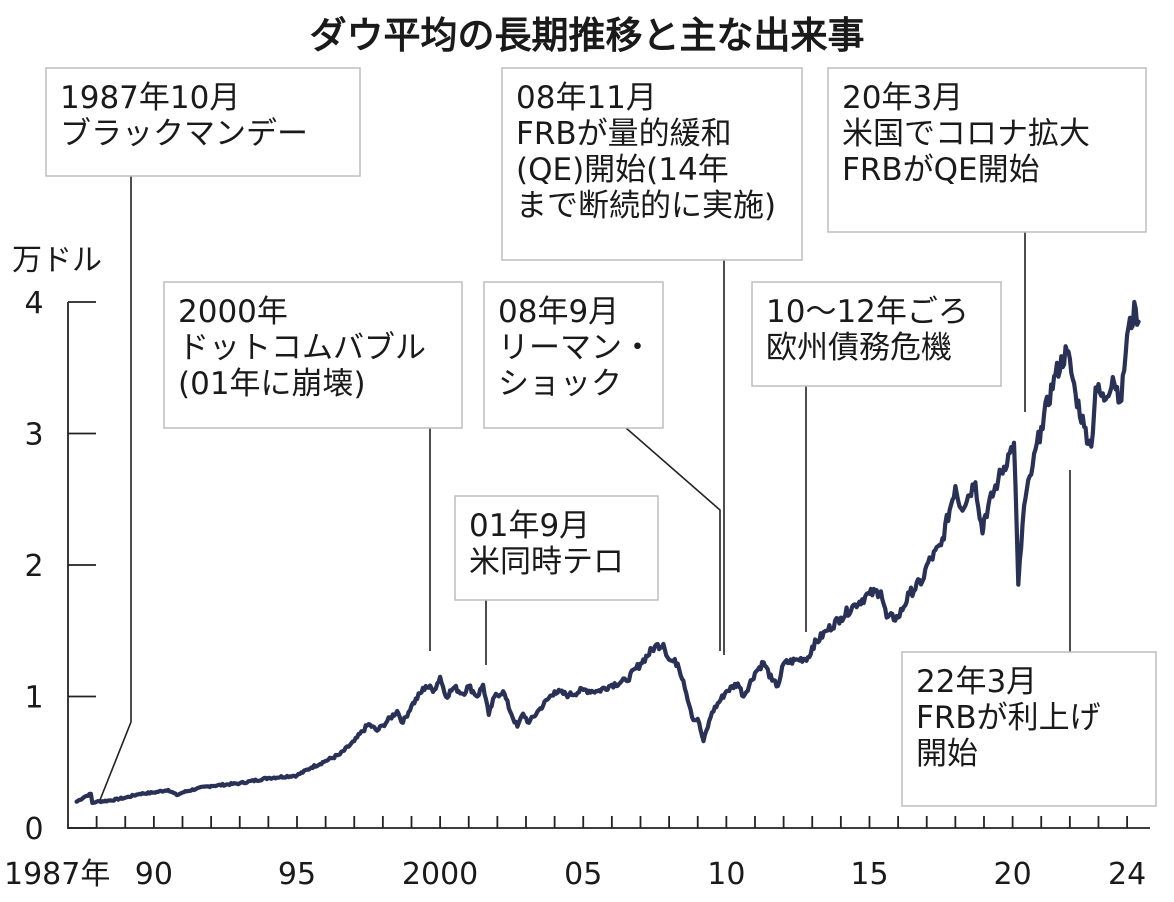 The height and width of the screenshot is (902, 1174). What do you see at coordinates (184, 134) in the screenshot?
I see `annotation-line: ブラックマンデー` at bounding box center [184, 134].